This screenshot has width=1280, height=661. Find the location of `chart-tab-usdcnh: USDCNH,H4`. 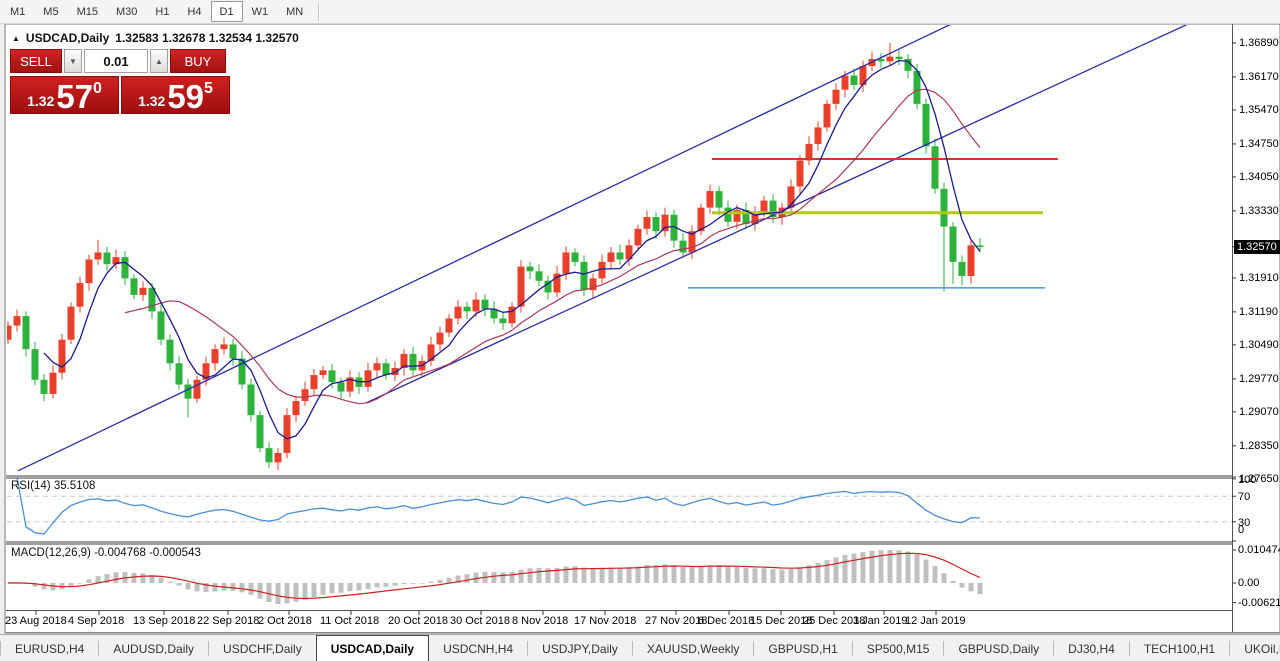

chart-tab-usdcnh: USDCNH,H4 is located at coordinates (478, 648).